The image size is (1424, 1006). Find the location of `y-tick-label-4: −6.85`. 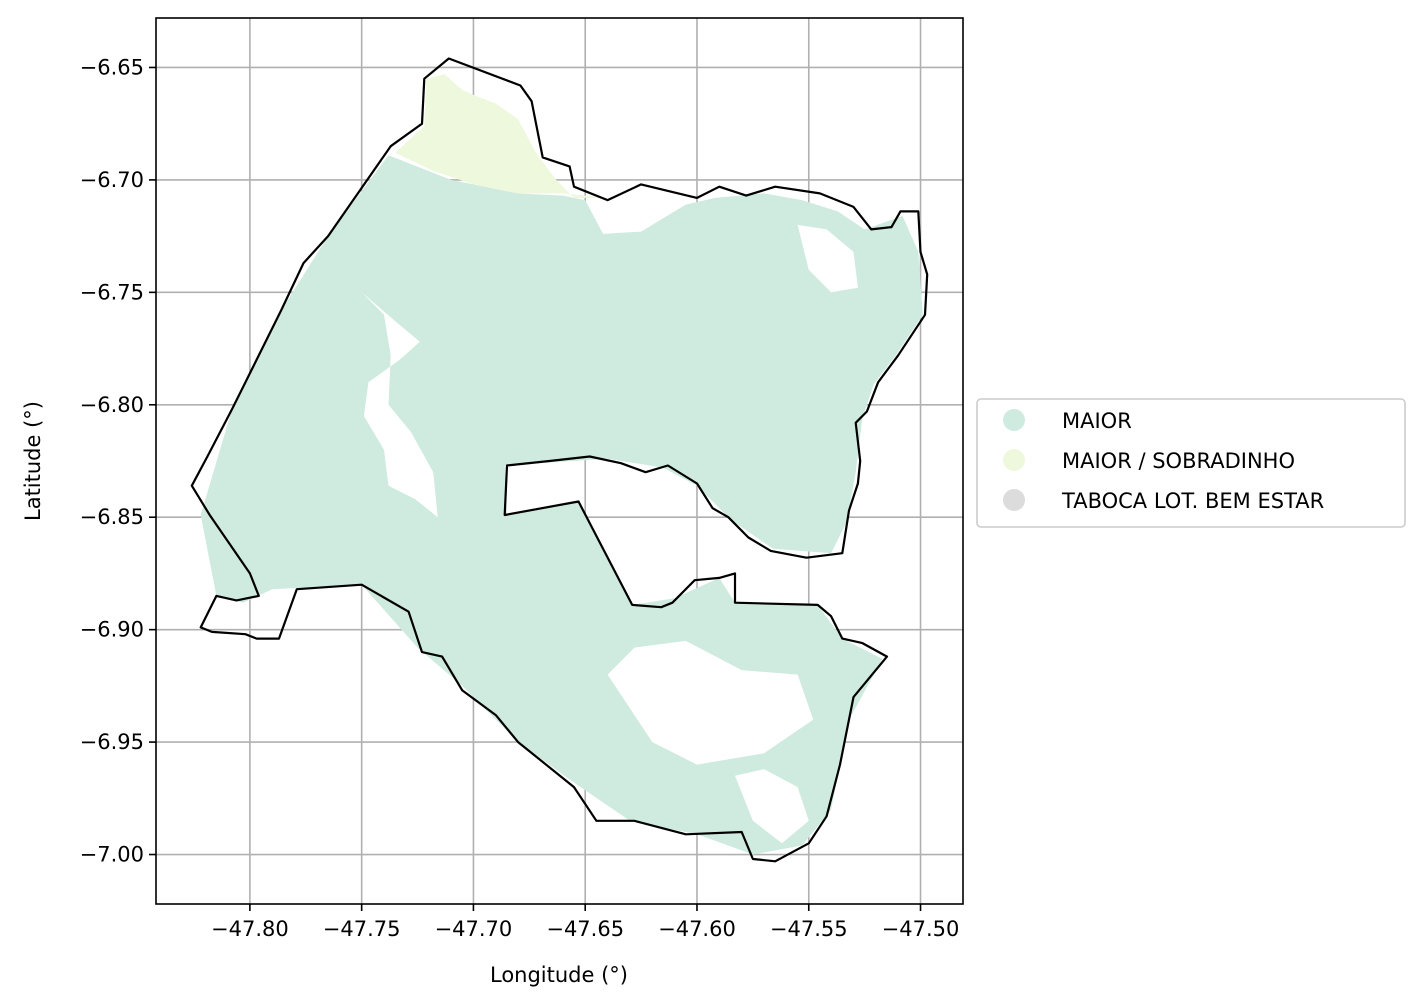

y-tick-label-4: −6.85 is located at coordinates (112, 517).